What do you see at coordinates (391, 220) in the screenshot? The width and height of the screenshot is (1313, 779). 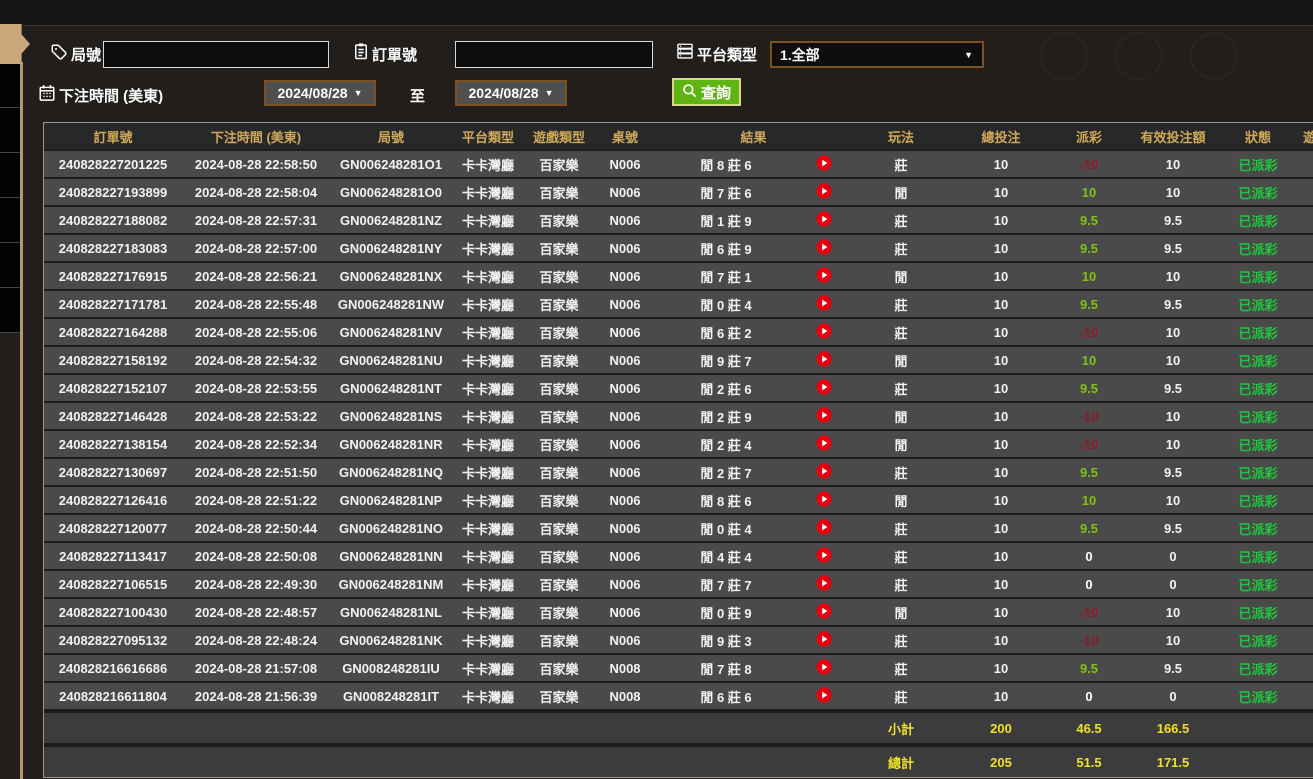 I see `round-no-cell: GN006248281NZ` at bounding box center [391, 220].